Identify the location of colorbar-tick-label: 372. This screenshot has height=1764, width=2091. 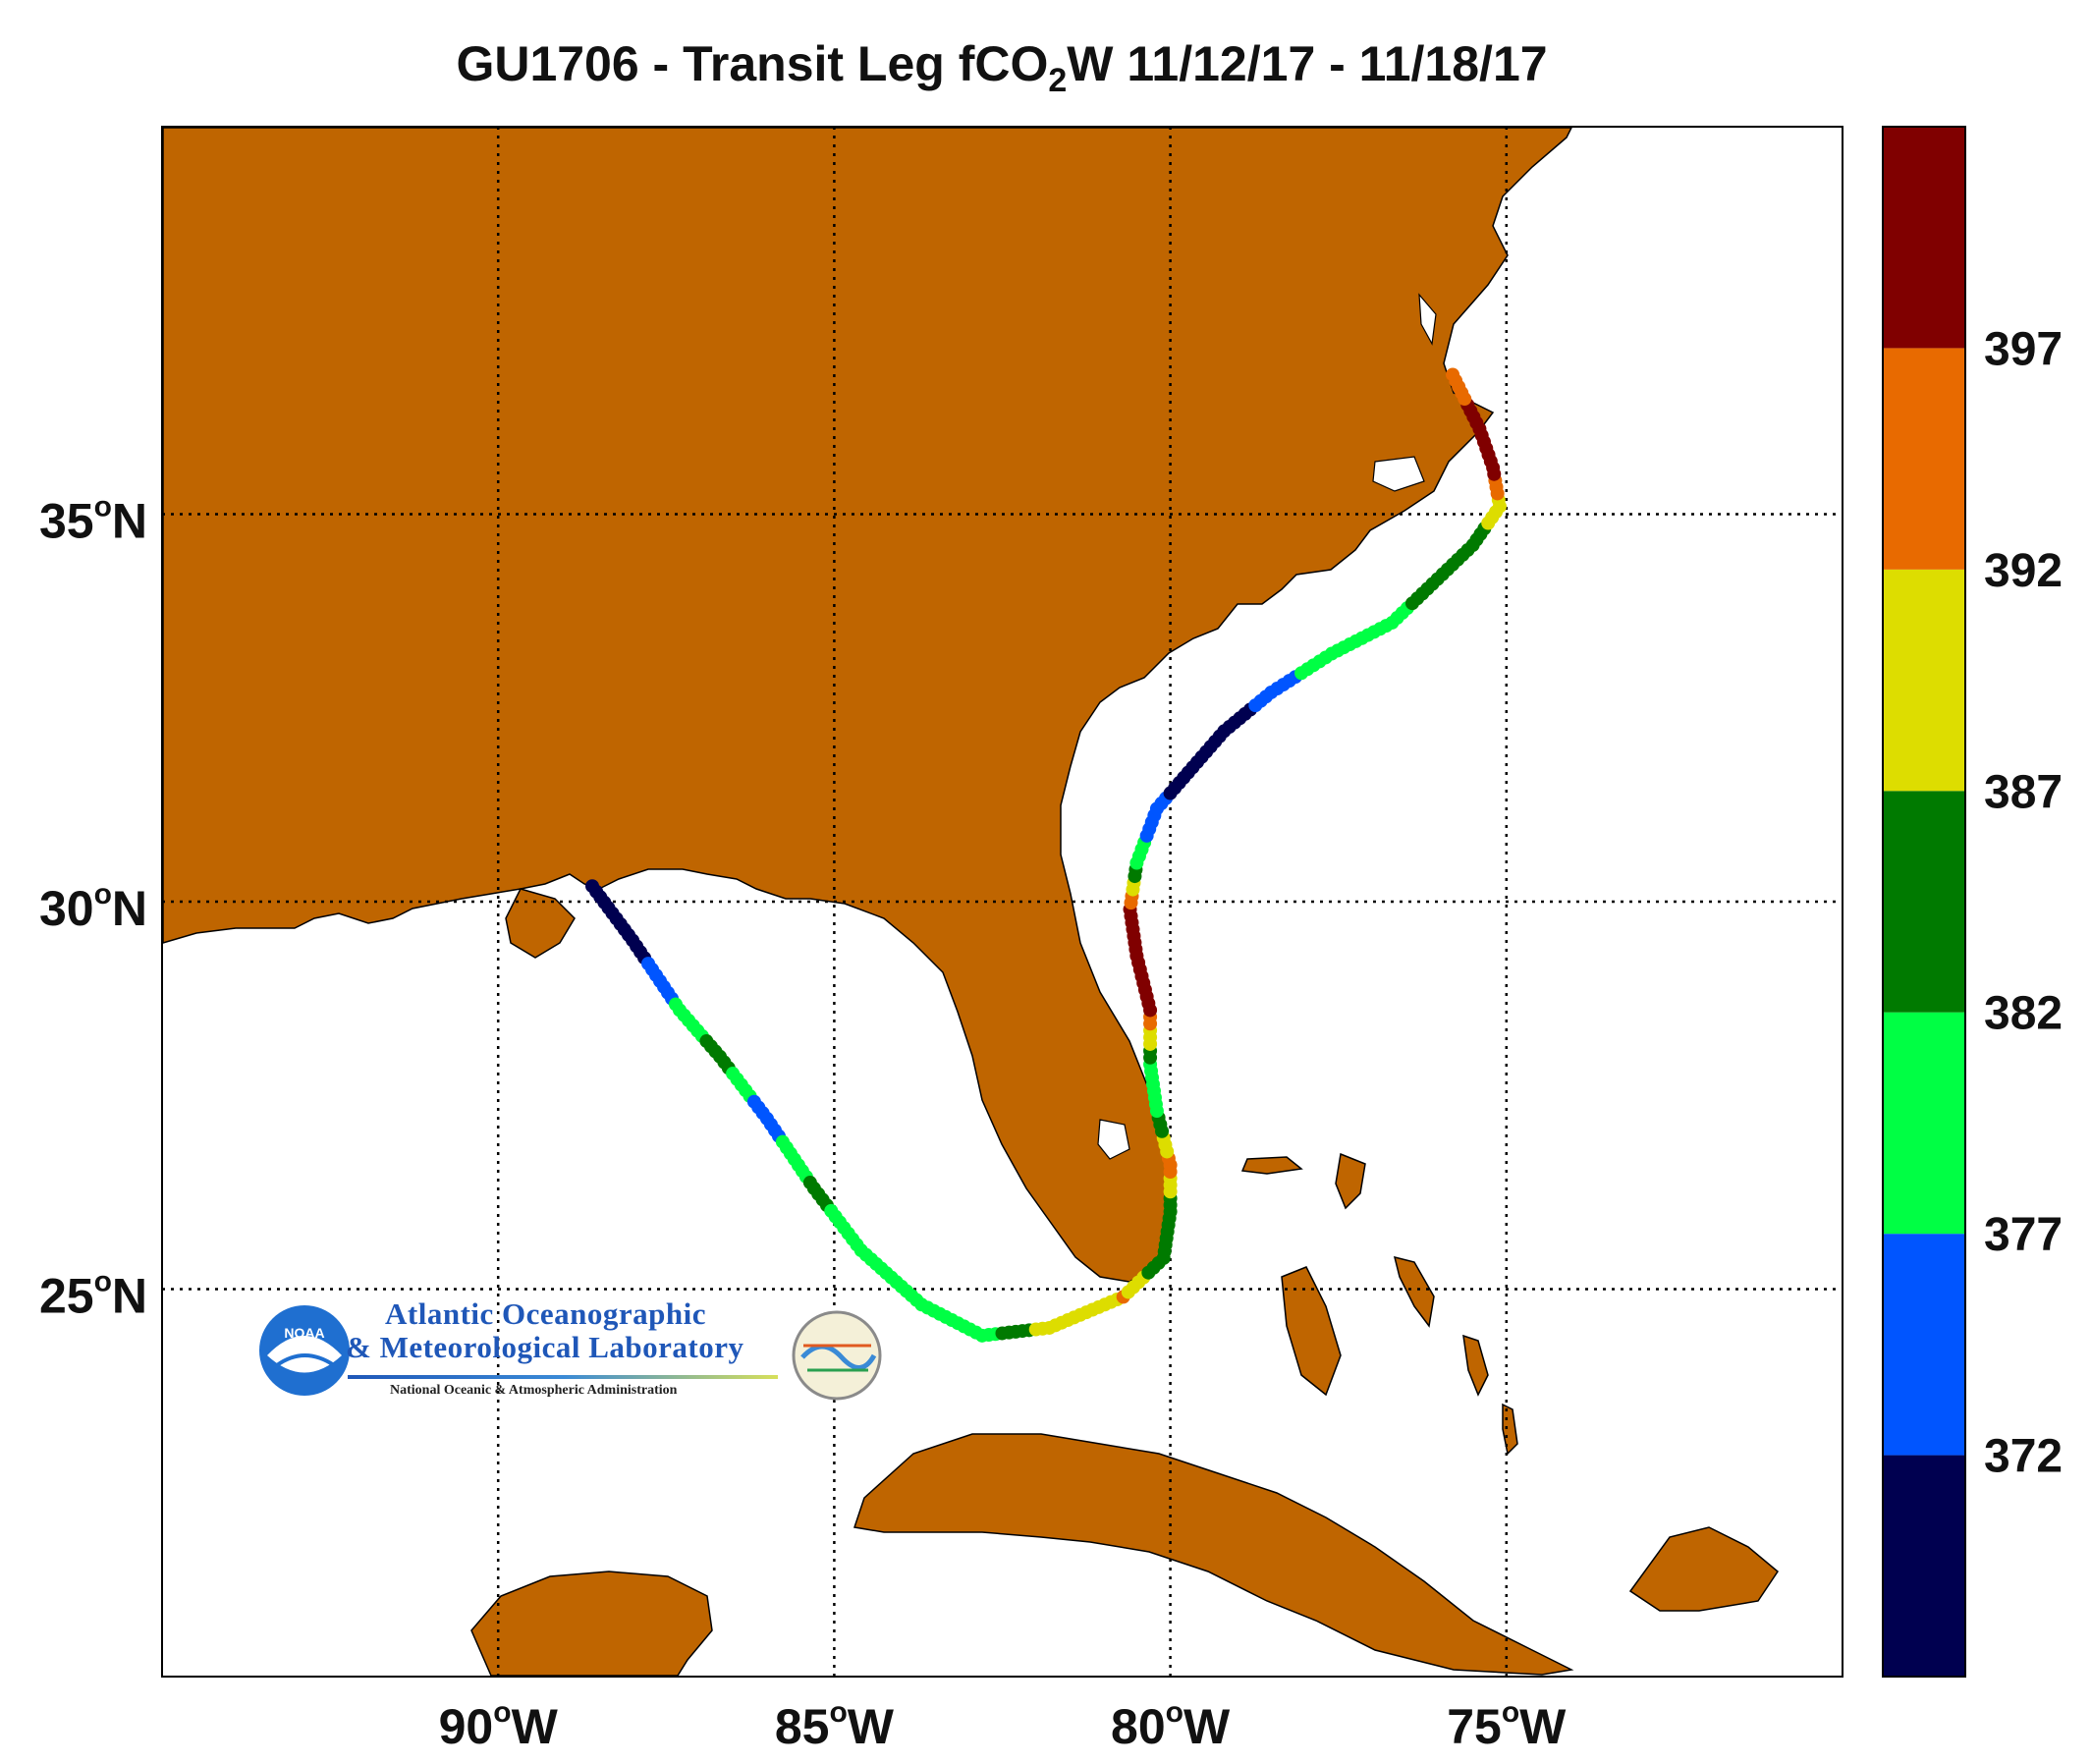
(2023, 1457).